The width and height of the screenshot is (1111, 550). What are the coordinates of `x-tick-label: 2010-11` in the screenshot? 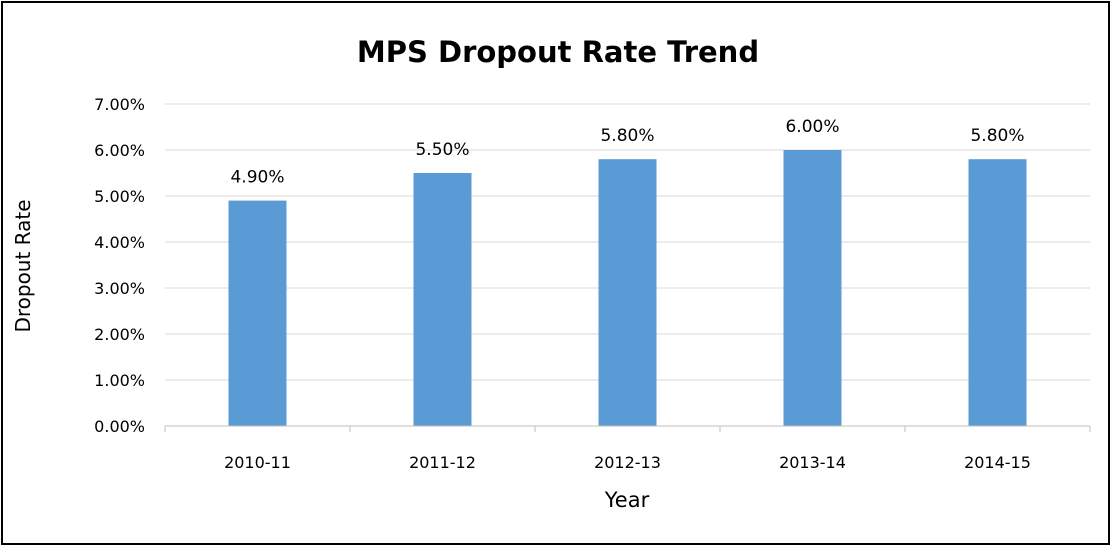 It's located at (257, 462).